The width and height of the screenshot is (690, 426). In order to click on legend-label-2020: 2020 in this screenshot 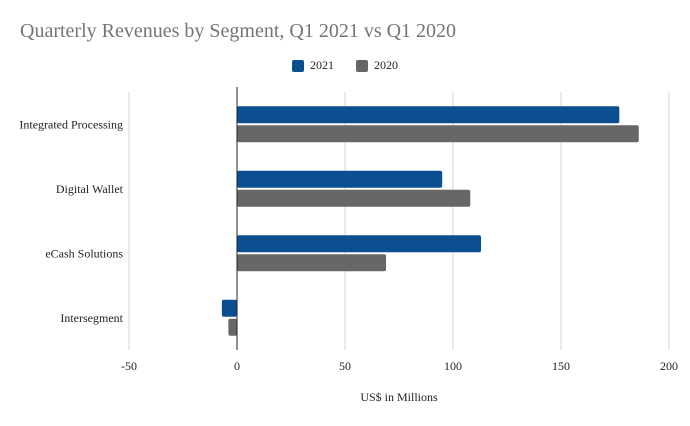, I will do `click(386, 65)`.